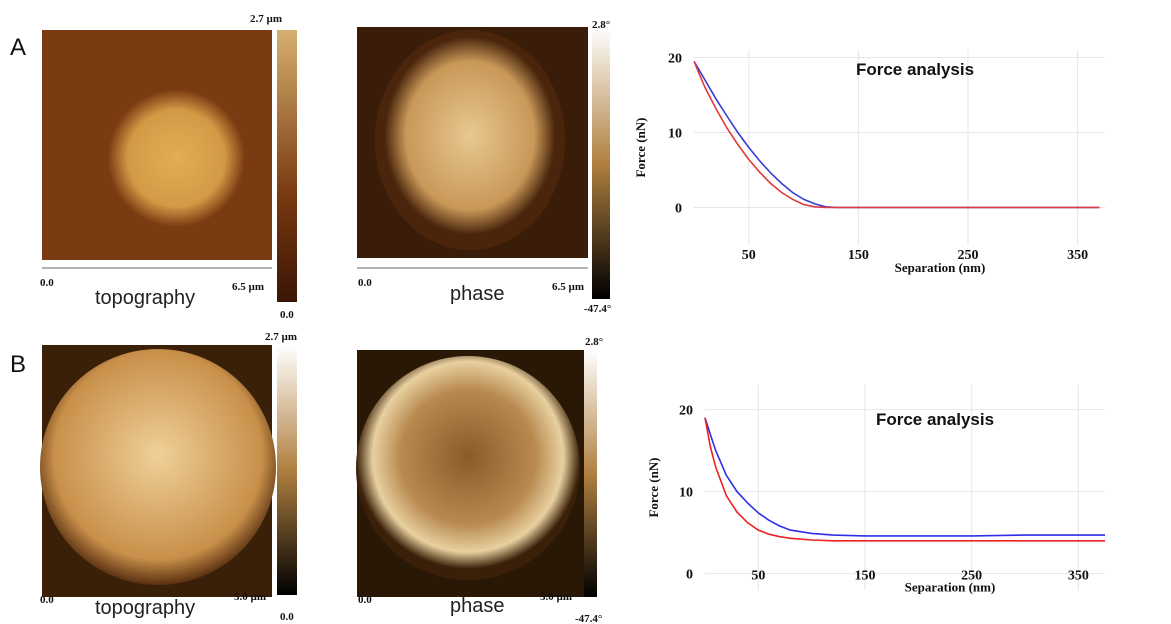 The width and height of the screenshot is (1171, 624). What do you see at coordinates (18, 47) in the screenshot?
I see `panel-label: A` at bounding box center [18, 47].